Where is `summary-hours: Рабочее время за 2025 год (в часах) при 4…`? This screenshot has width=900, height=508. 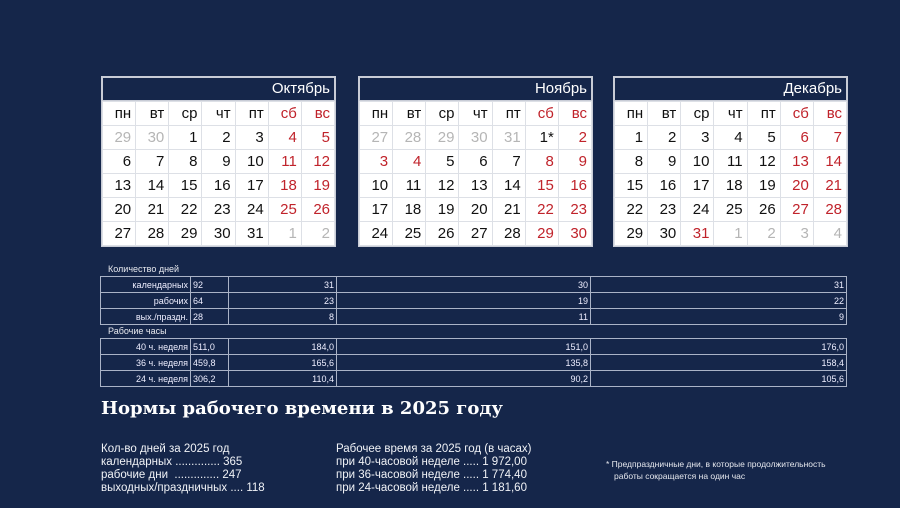 summary-hours: Рабочее время за 2025 год (в часах) при 4… is located at coordinates (434, 462).